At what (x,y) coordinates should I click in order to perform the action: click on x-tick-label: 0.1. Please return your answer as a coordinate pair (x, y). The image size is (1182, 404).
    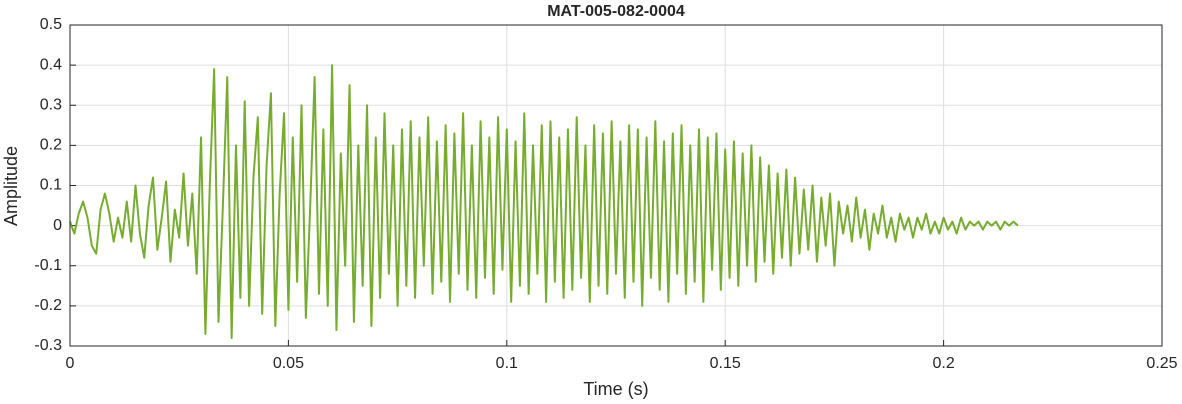
    Looking at the image, I should click on (507, 363).